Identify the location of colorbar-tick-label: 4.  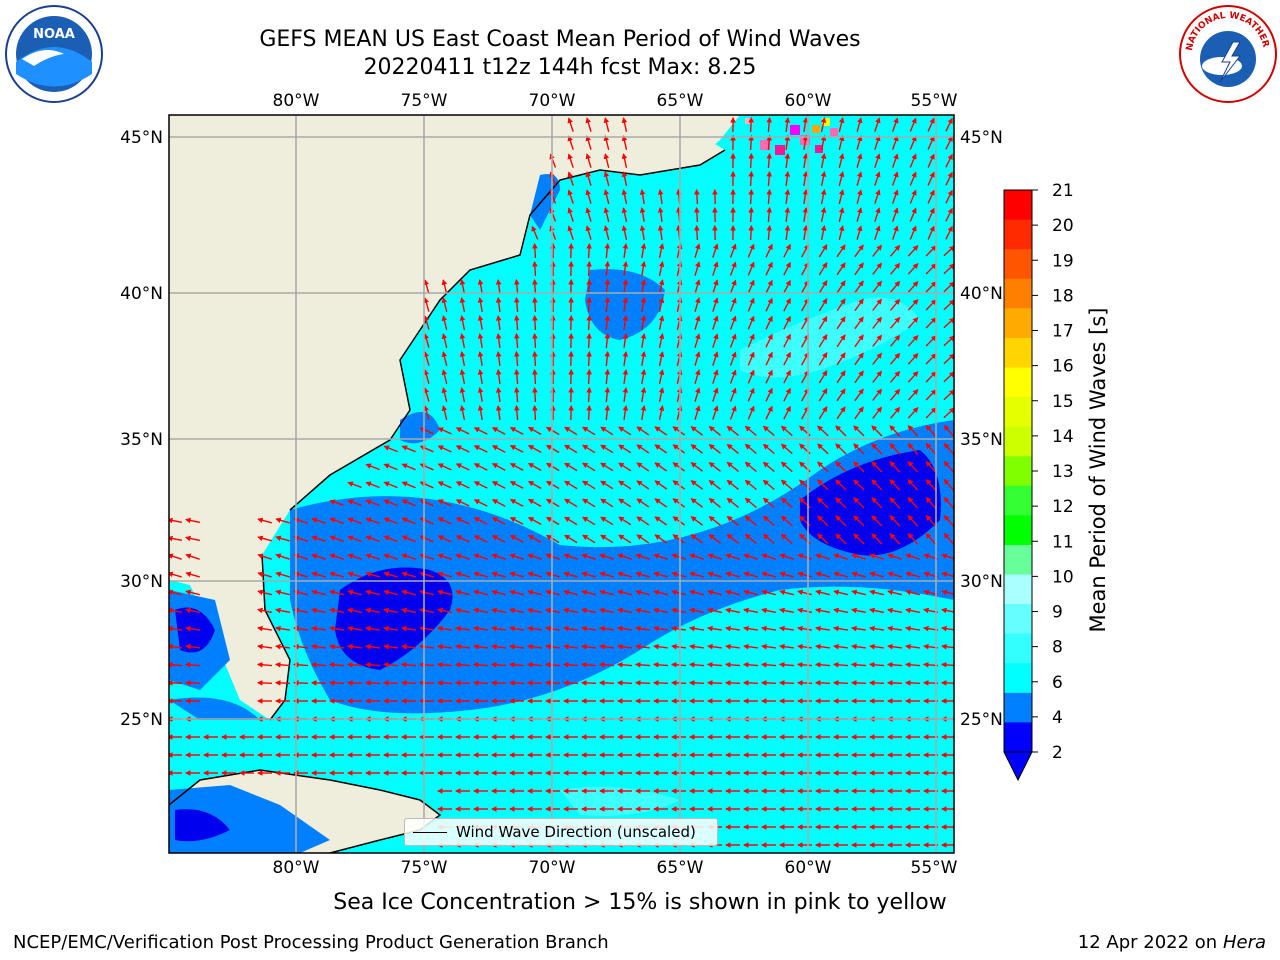
(1057, 718).